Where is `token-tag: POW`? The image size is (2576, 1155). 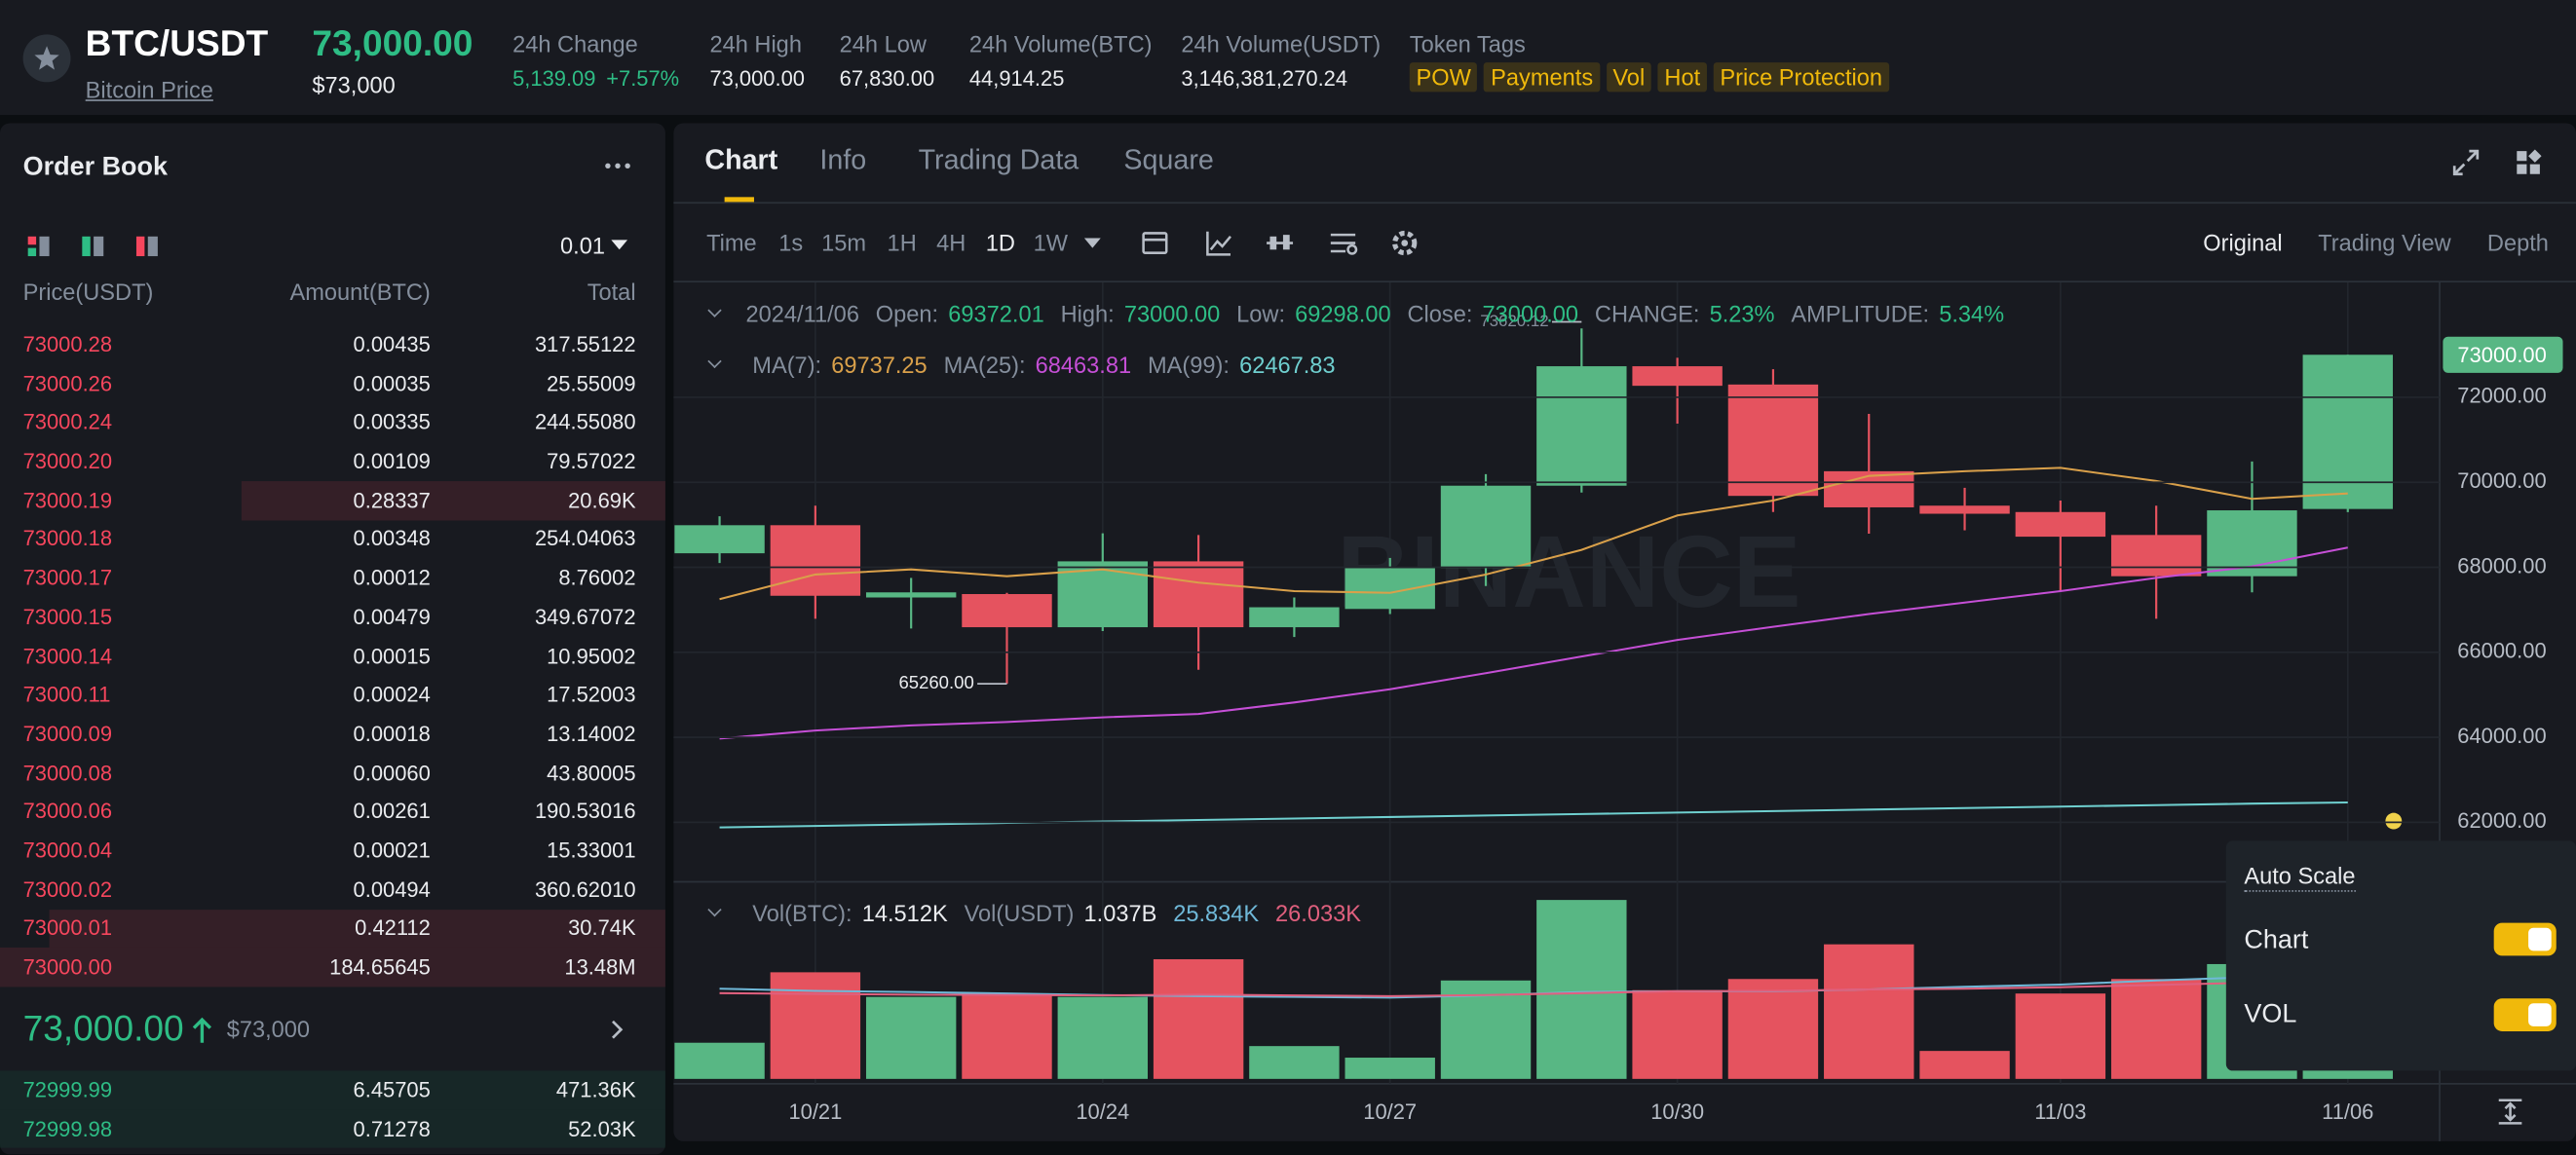
token-tag: POW is located at coordinates (1443, 78).